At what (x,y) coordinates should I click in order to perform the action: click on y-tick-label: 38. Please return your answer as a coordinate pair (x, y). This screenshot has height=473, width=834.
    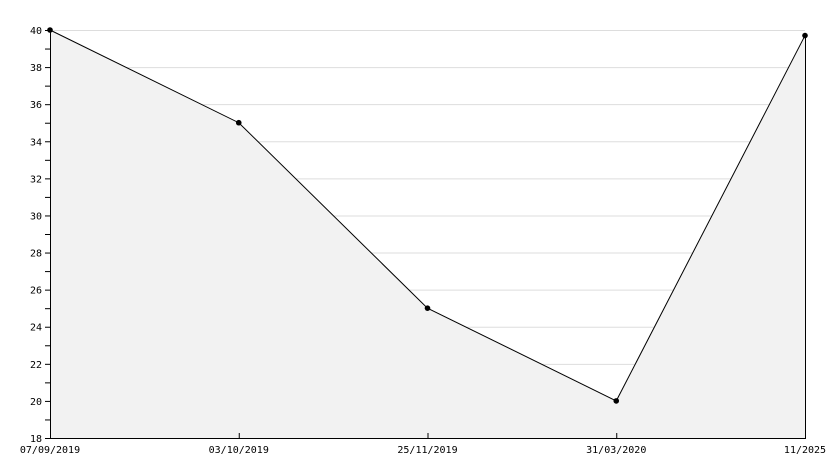
    Looking at the image, I should click on (36, 68).